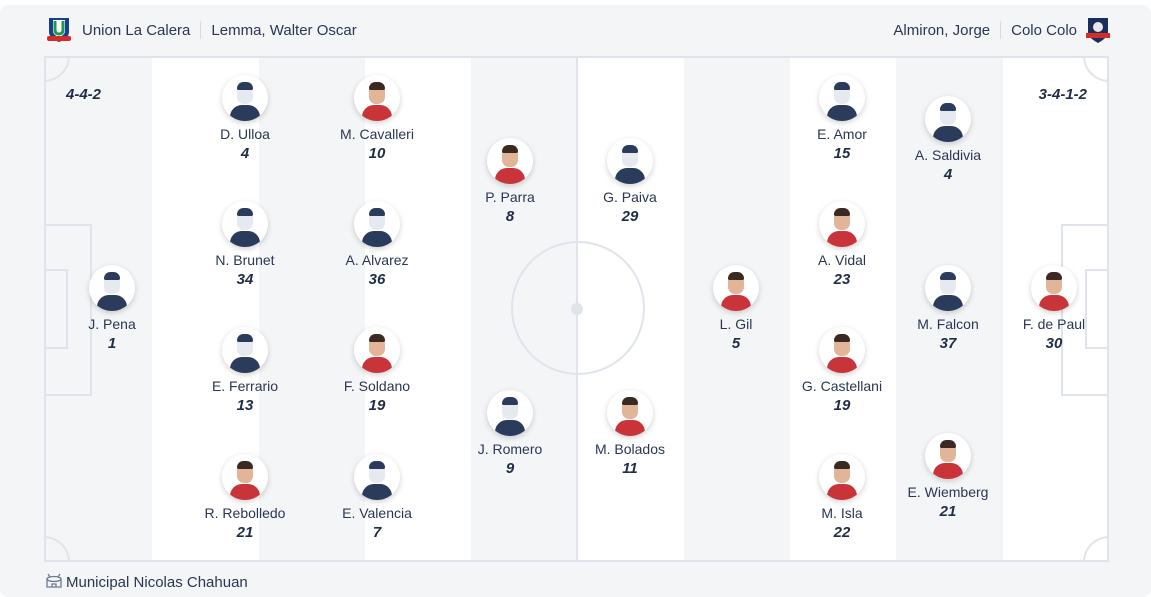  I want to click on home-player: R. Rebolledo 21, so click(245, 497).